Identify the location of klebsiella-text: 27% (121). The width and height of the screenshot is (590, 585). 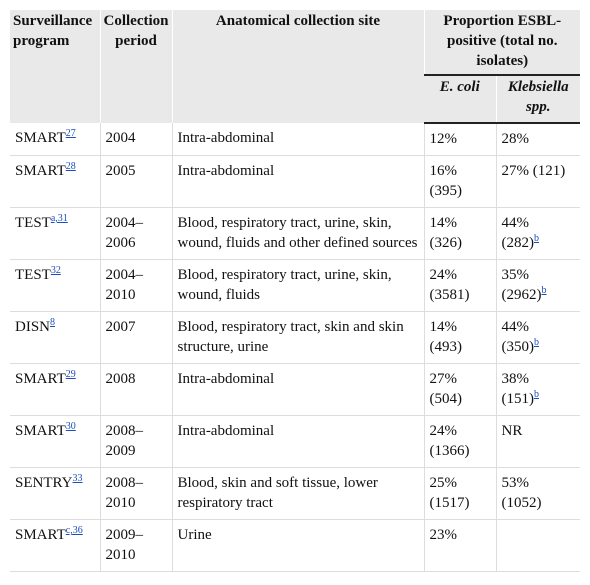
(533, 171).